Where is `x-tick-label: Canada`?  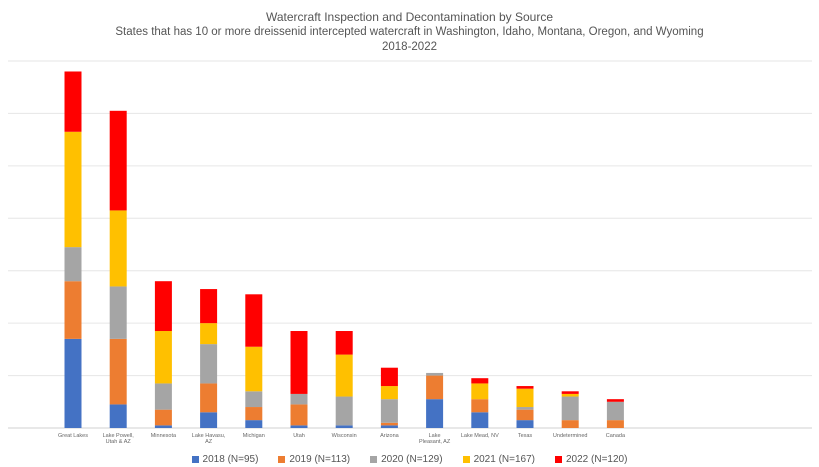 x-tick-label: Canada is located at coordinates (616, 436).